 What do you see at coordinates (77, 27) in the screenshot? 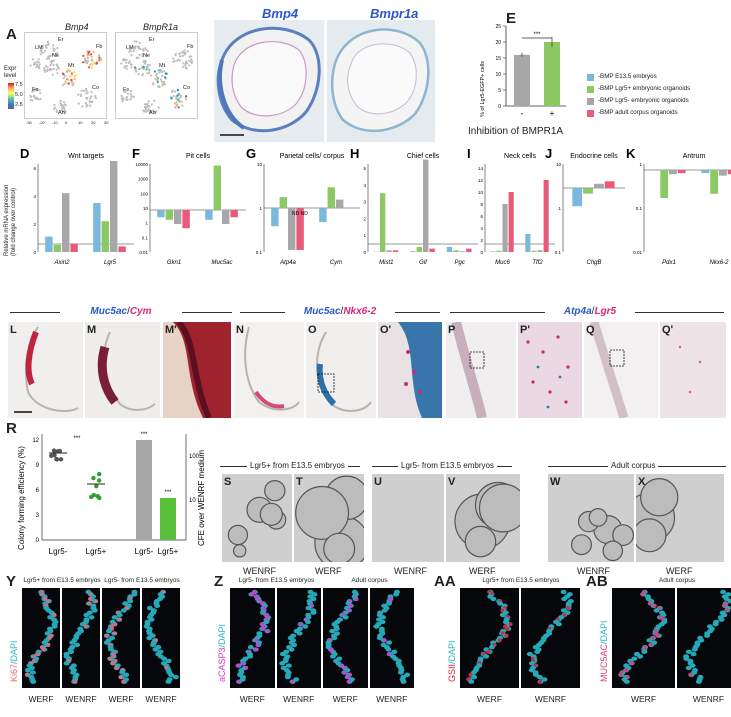
I see `tsne-title-left: Bmp4` at bounding box center [77, 27].